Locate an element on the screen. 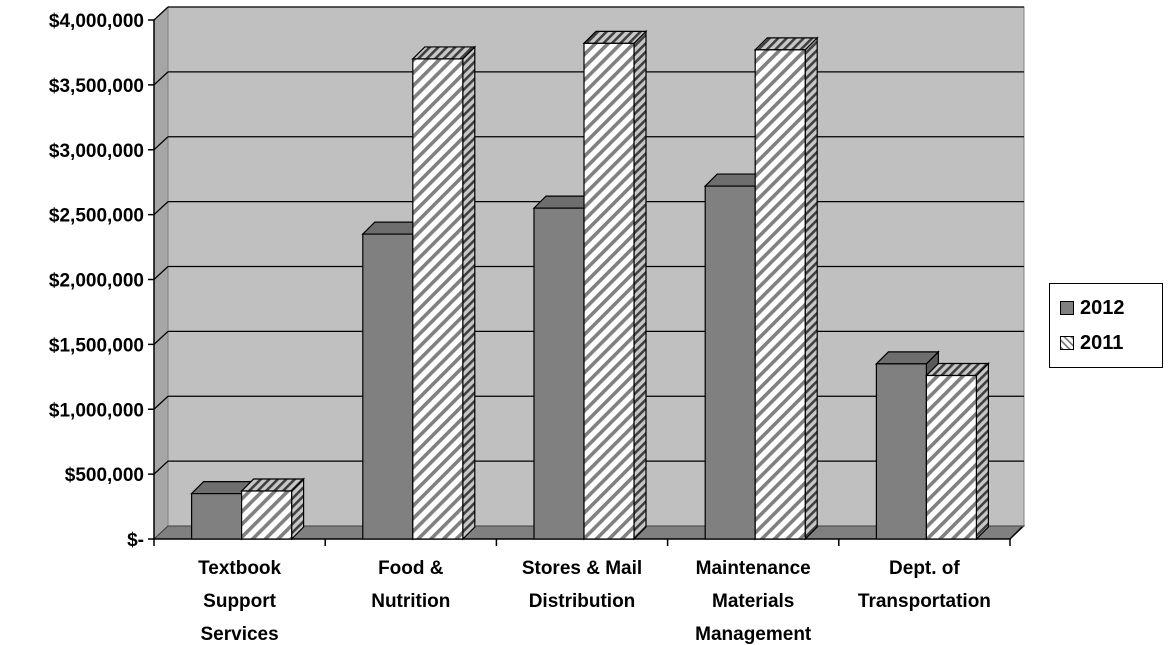  legend-swatch-2011 is located at coordinates (1067, 343).